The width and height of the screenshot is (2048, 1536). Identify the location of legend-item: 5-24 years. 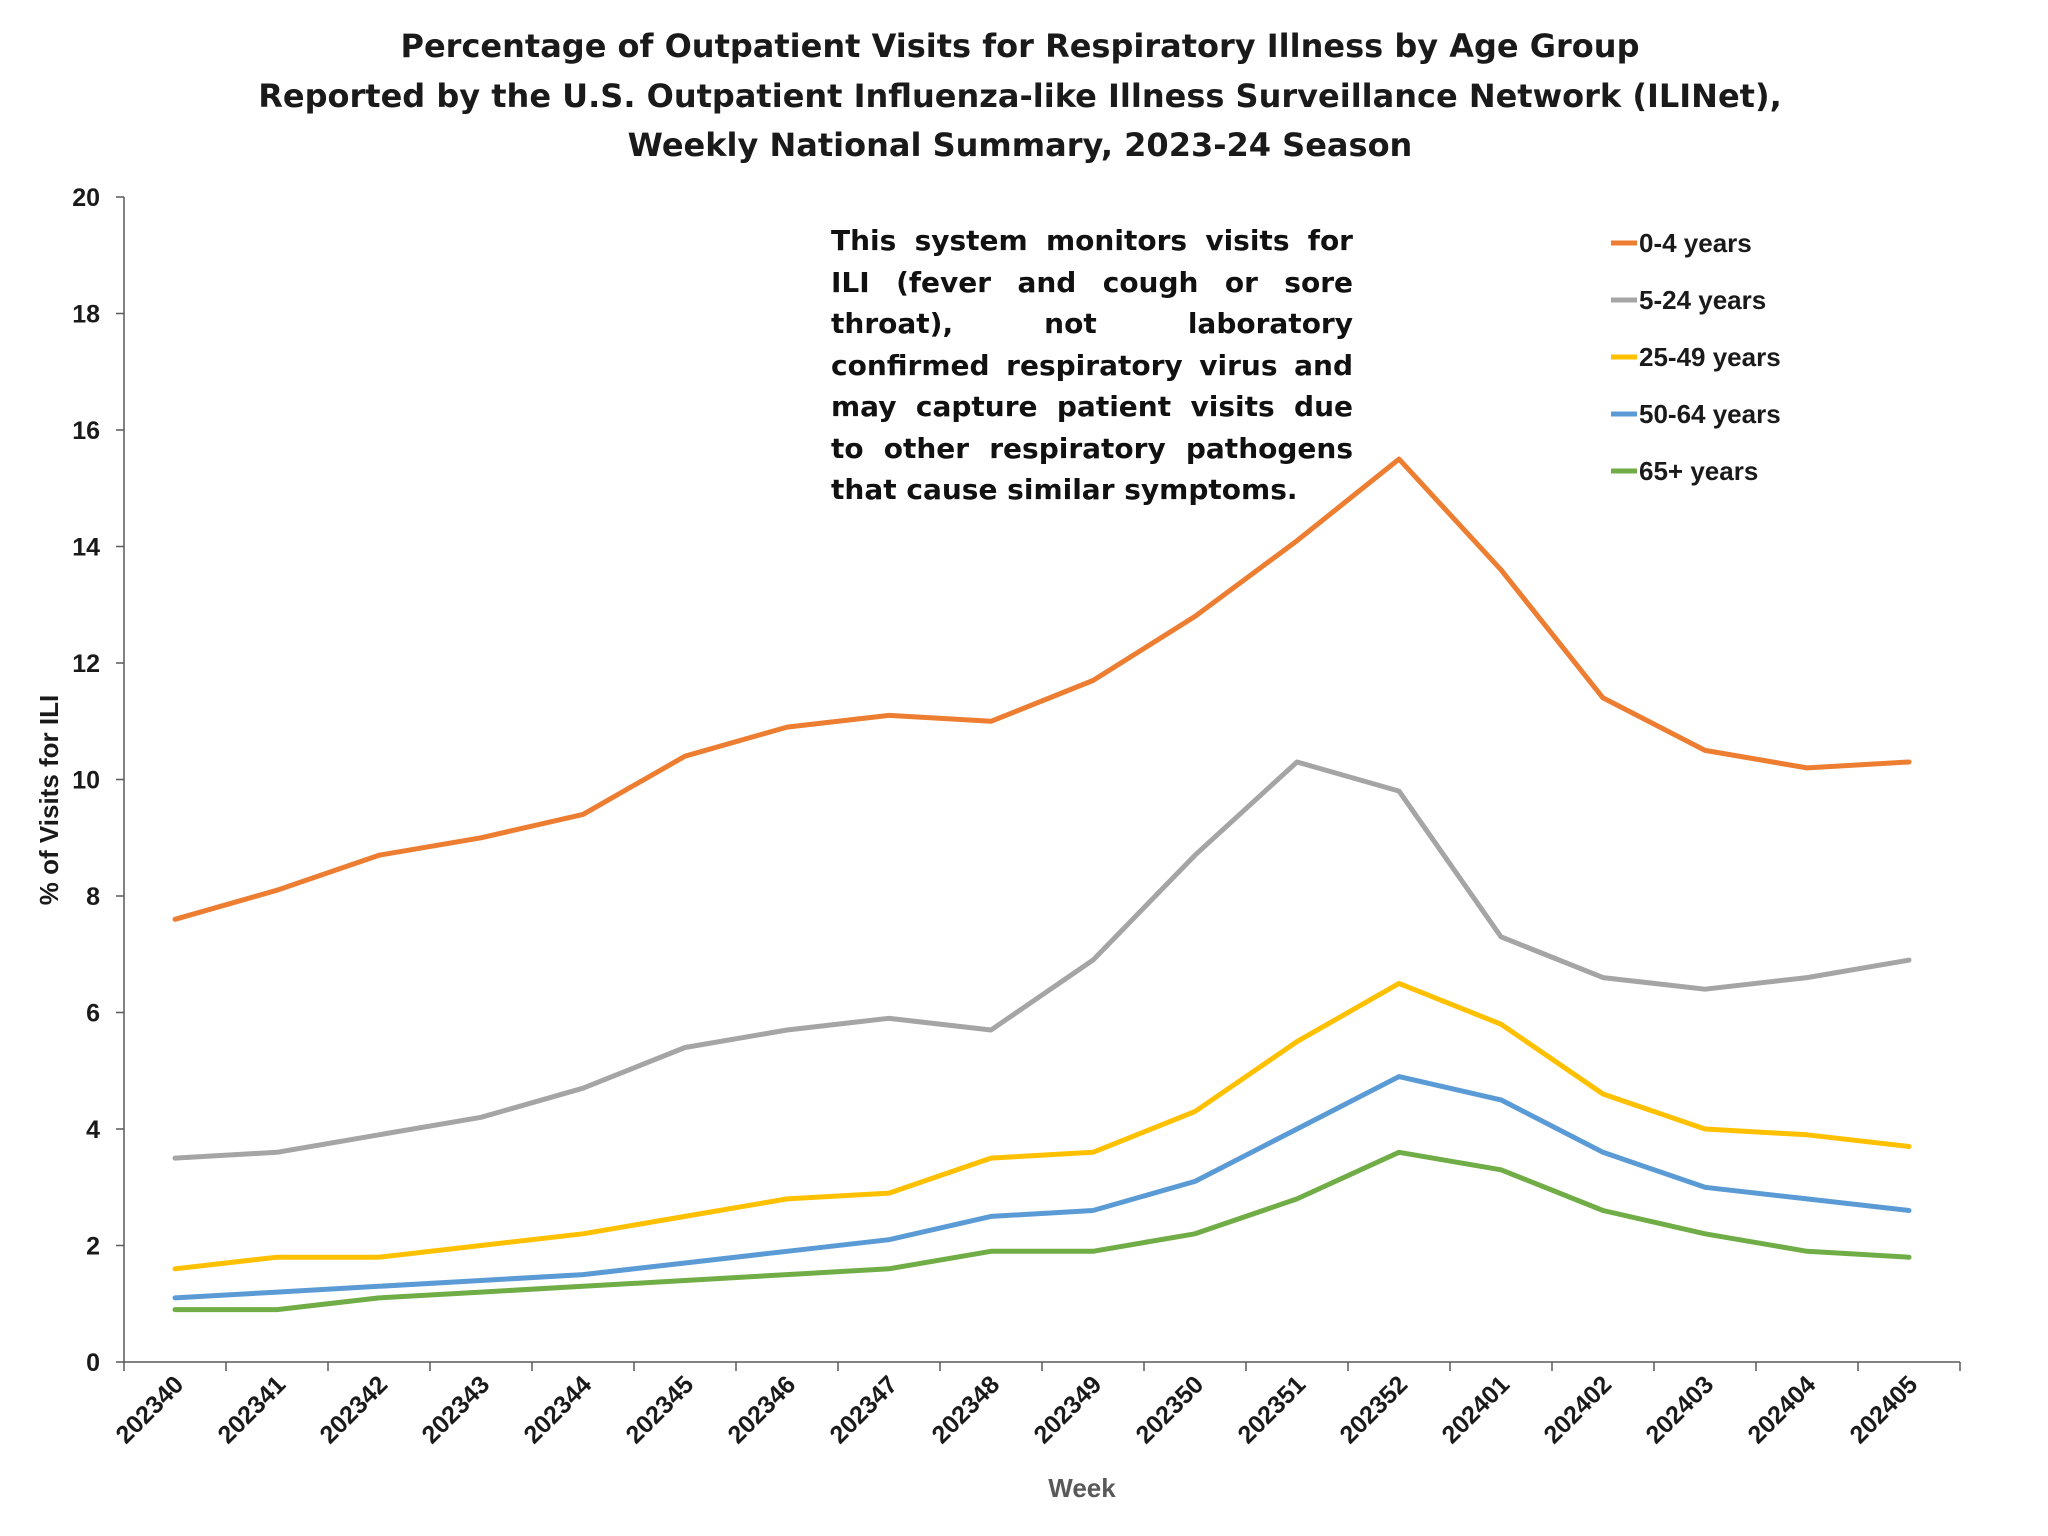
(1688, 300).